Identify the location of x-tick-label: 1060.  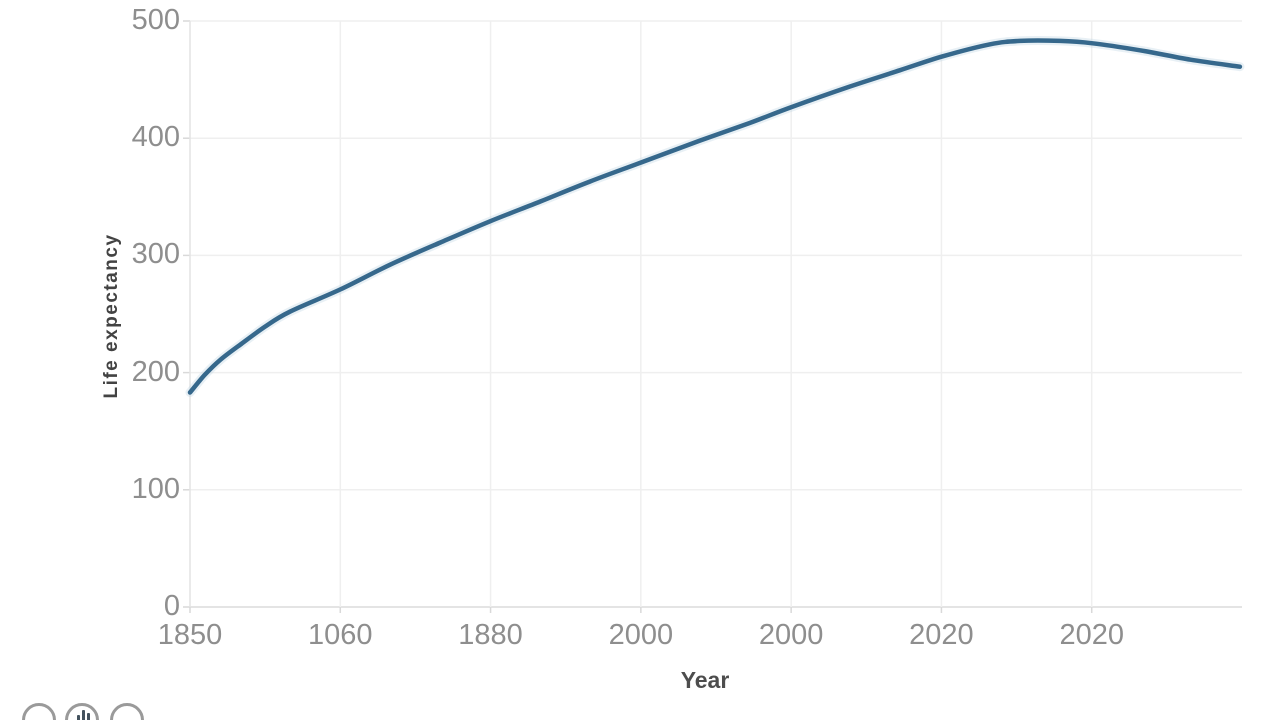
(340, 635).